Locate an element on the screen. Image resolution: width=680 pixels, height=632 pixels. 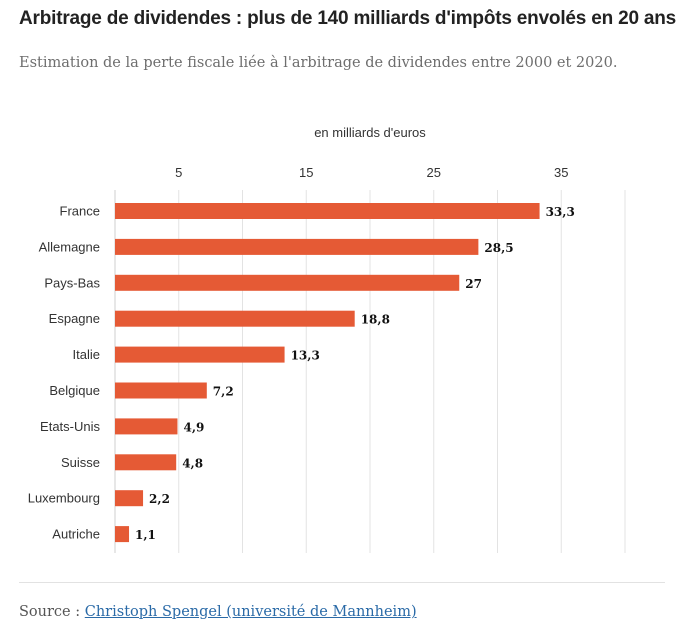
x-tick-label: 25 is located at coordinates (434, 172).